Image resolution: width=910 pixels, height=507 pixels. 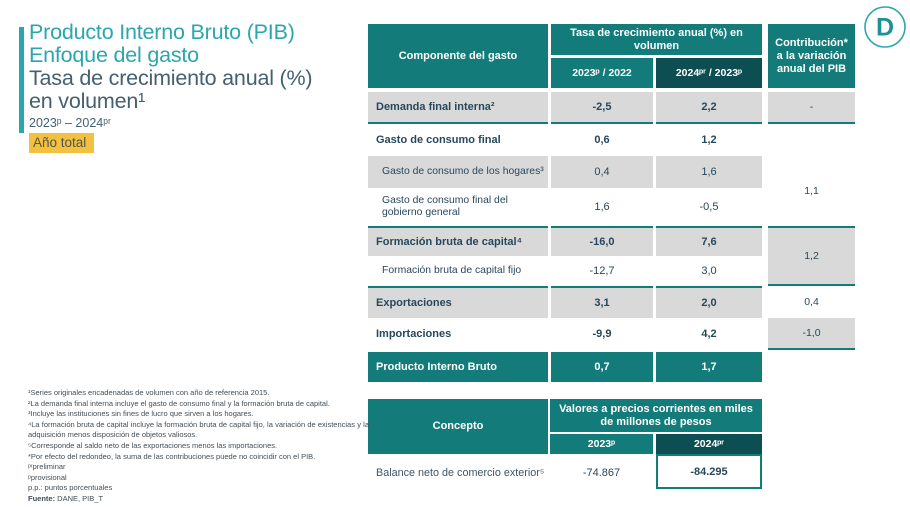 I want to click on row-fbk-label: Formación bruta de capital⁴, so click(x=458, y=241).